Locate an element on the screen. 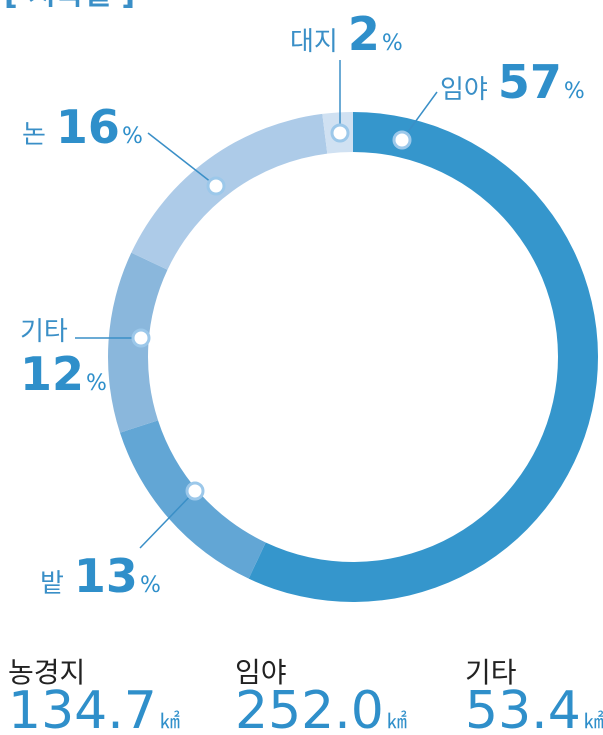 This screenshot has width=603, height=735. value-number: 16 is located at coordinates (88, 127).